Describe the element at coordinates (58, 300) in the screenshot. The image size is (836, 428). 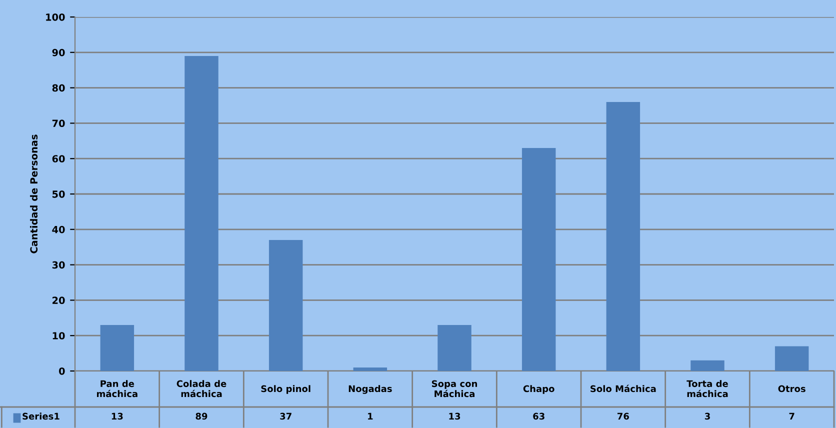
I see `y-tick-label: 20` at that location.